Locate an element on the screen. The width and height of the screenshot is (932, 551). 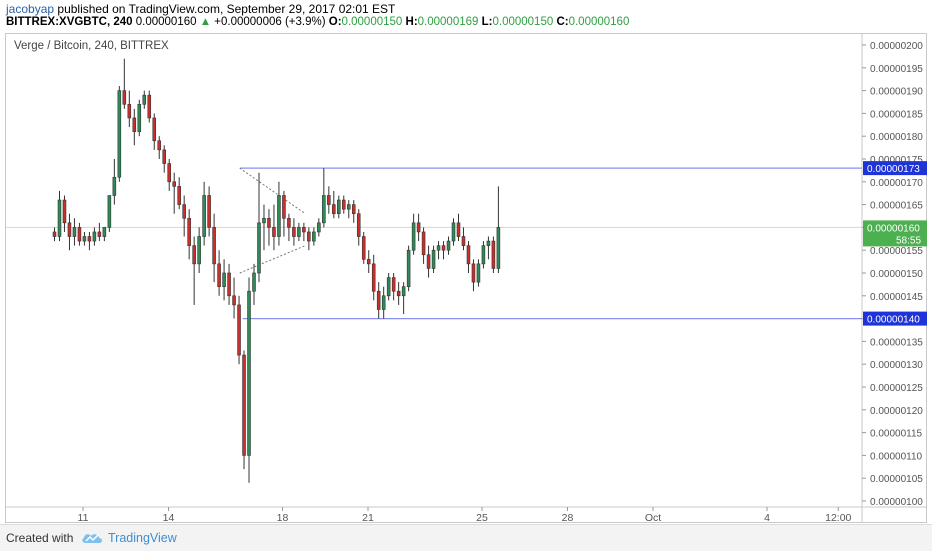
tradingview-brand: TradingView is located at coordinates (142, 538).